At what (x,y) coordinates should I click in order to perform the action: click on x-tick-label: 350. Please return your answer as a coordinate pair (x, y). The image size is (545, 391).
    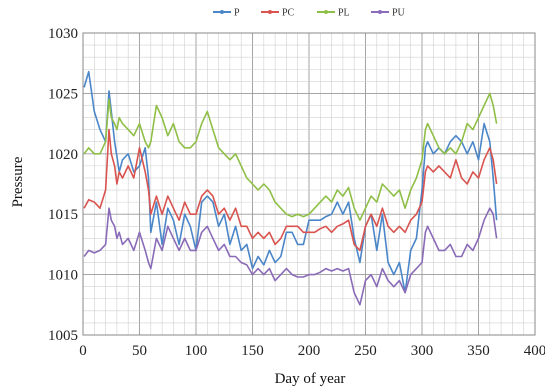
    Looking at the image, I should click on (478, 351).